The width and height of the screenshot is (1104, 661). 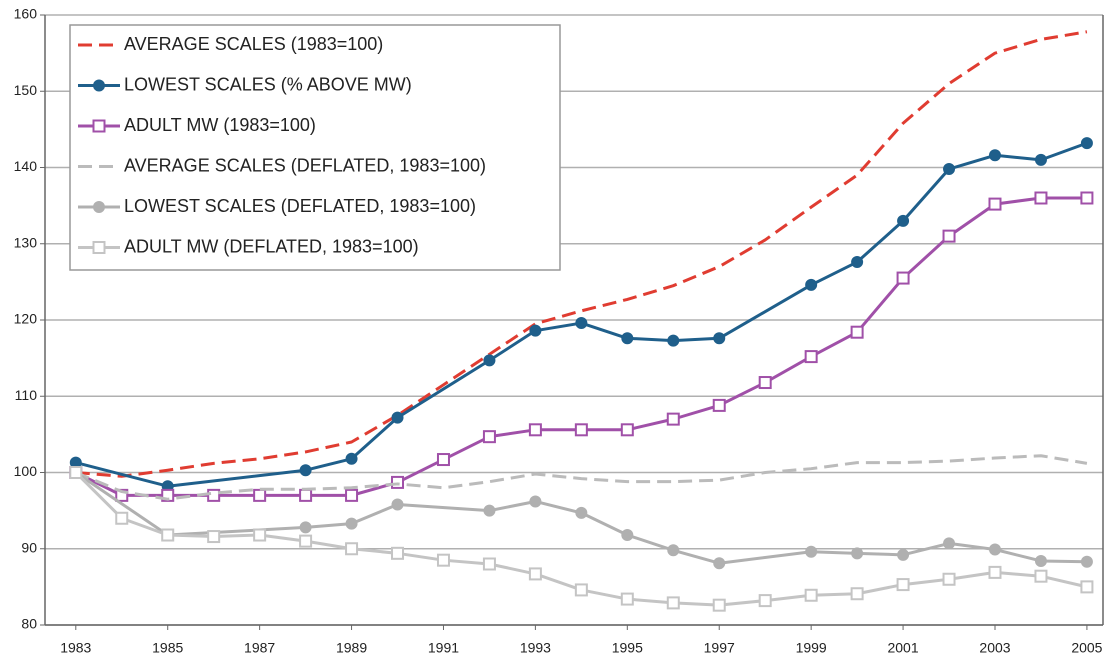 I want to click on x-tick-label: 1999, so click(x=811, y=648).